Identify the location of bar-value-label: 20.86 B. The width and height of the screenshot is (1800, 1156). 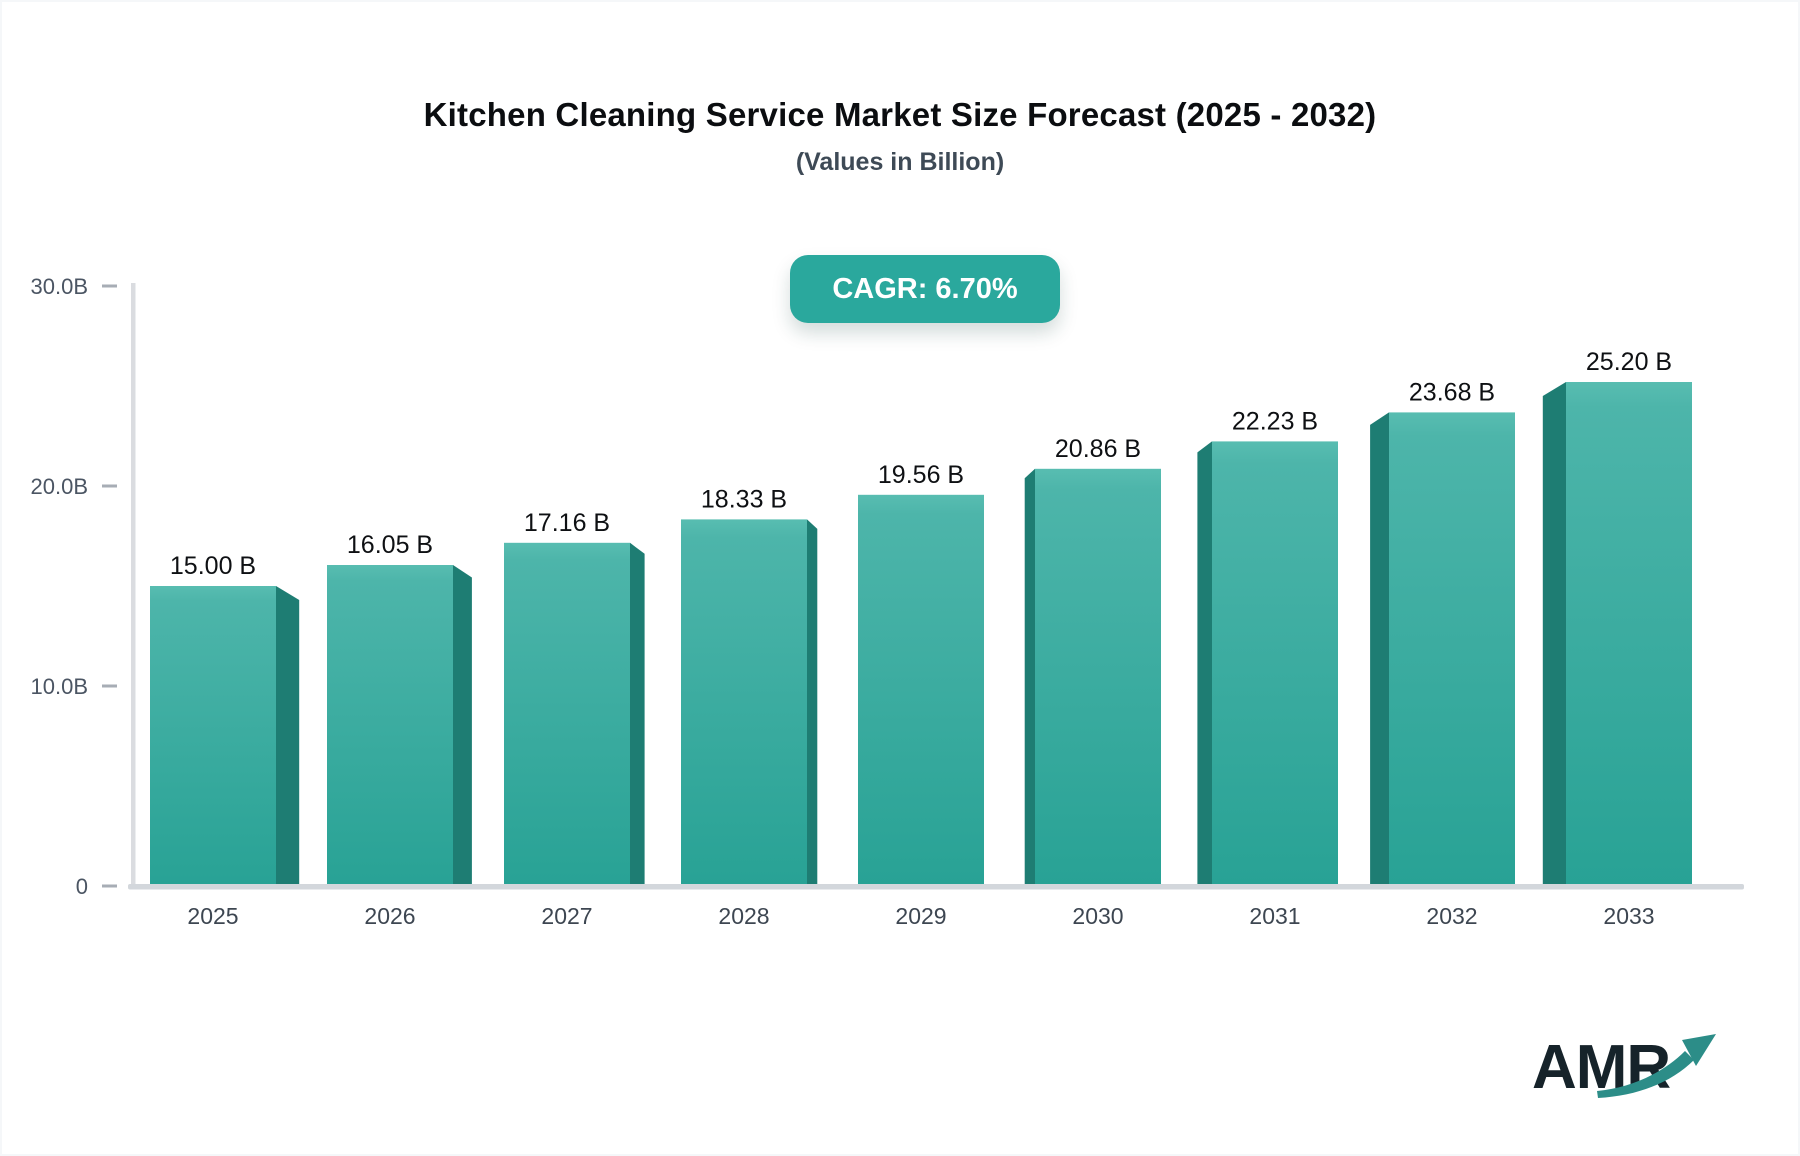
(1098, 449).